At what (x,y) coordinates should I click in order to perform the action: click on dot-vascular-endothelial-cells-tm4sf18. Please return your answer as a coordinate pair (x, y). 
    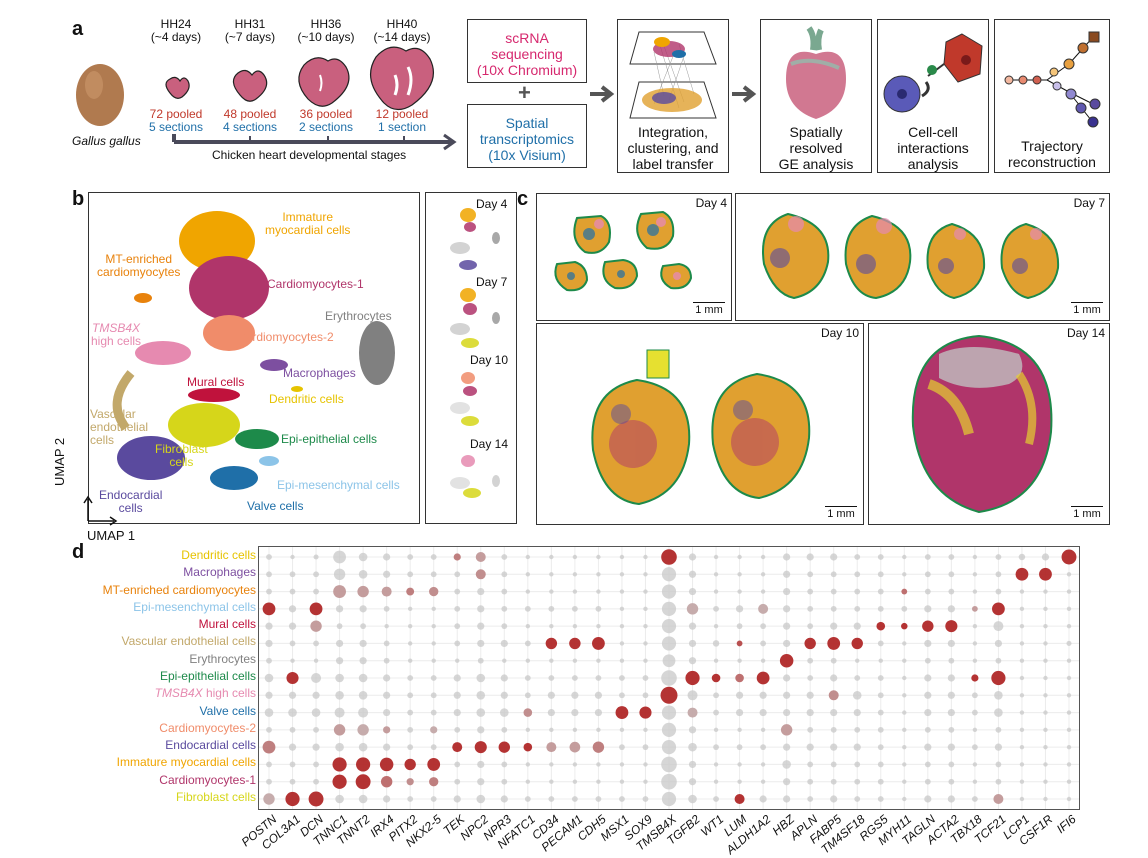
    Looking at the image, I should click on (857, 643).